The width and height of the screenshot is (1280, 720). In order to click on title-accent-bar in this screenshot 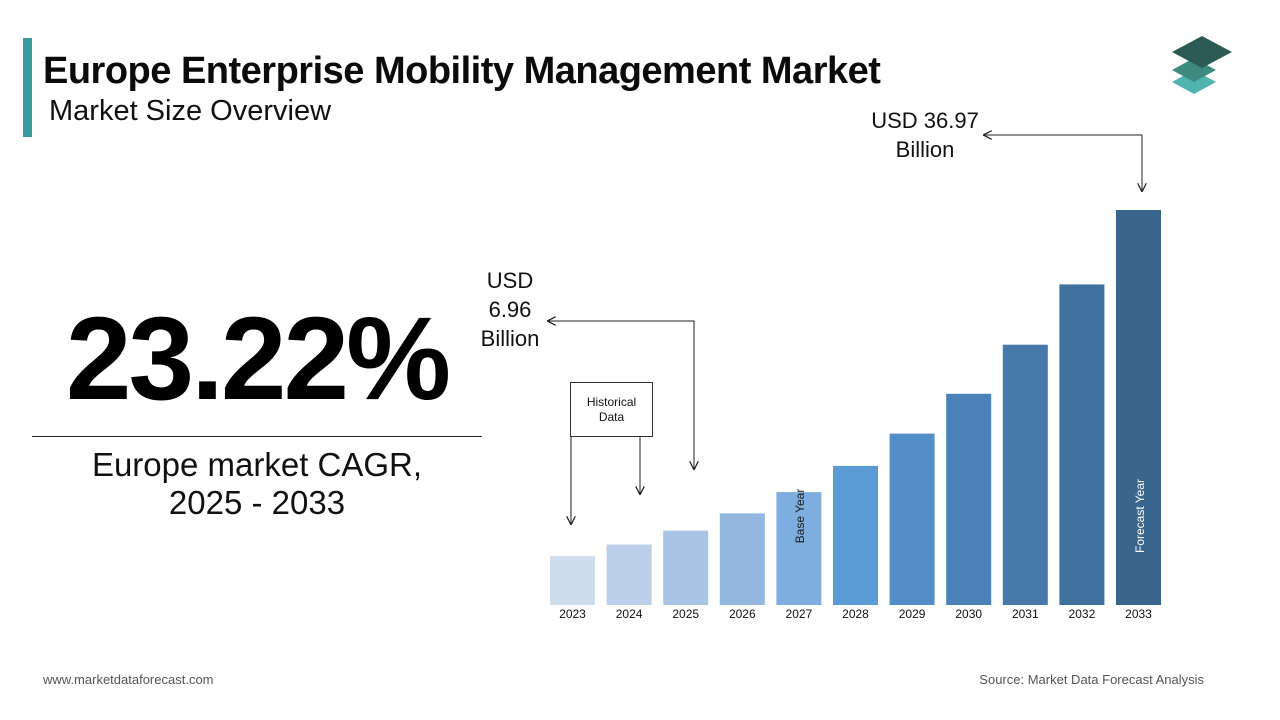, I will do `click(27, 87)`.